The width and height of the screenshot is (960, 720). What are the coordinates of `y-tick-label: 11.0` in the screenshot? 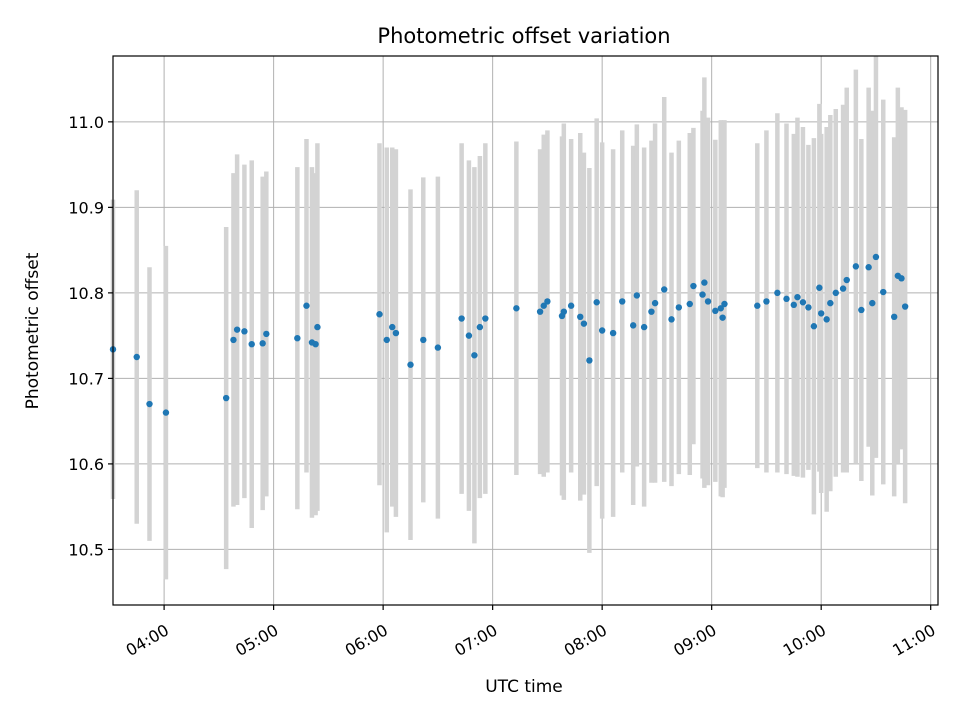 It's located at (86, 122).